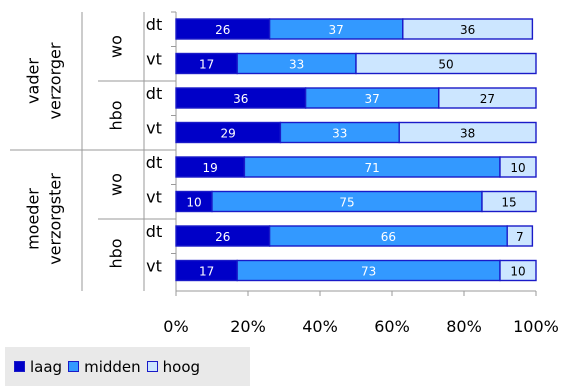  I want to click on legend-label: hoog, so click(181, 366).